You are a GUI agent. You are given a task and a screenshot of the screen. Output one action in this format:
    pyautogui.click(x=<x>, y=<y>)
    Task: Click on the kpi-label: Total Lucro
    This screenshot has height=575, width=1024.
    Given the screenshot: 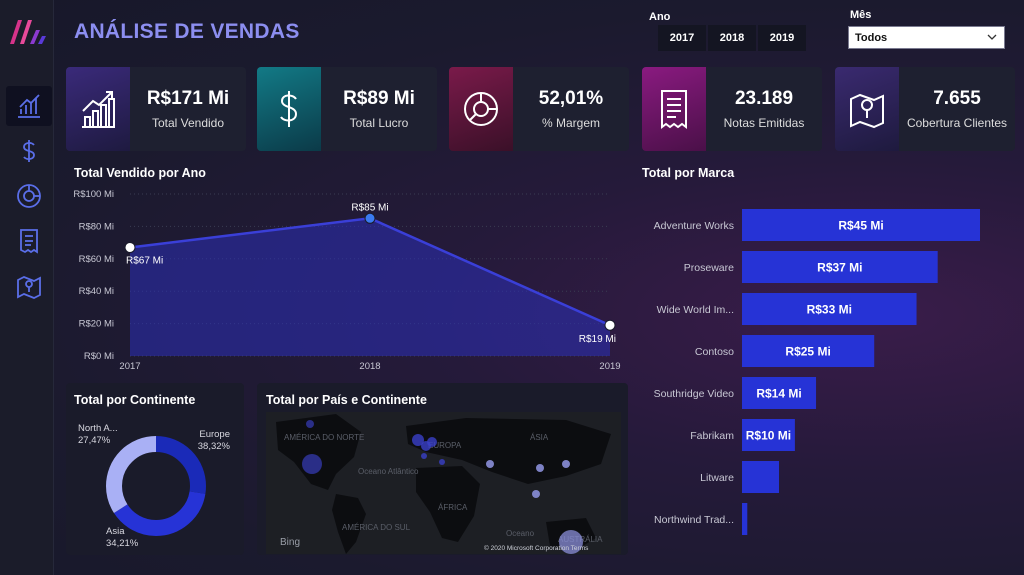 What is the action you would take?
    pyautogui.click(x=379, y=123)
    